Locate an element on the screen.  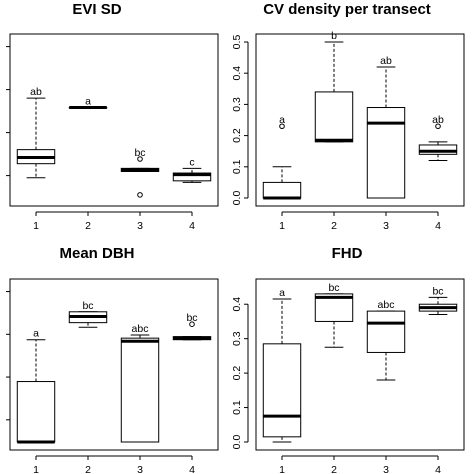
significance-letter: b is located at coordinates (334, 36).